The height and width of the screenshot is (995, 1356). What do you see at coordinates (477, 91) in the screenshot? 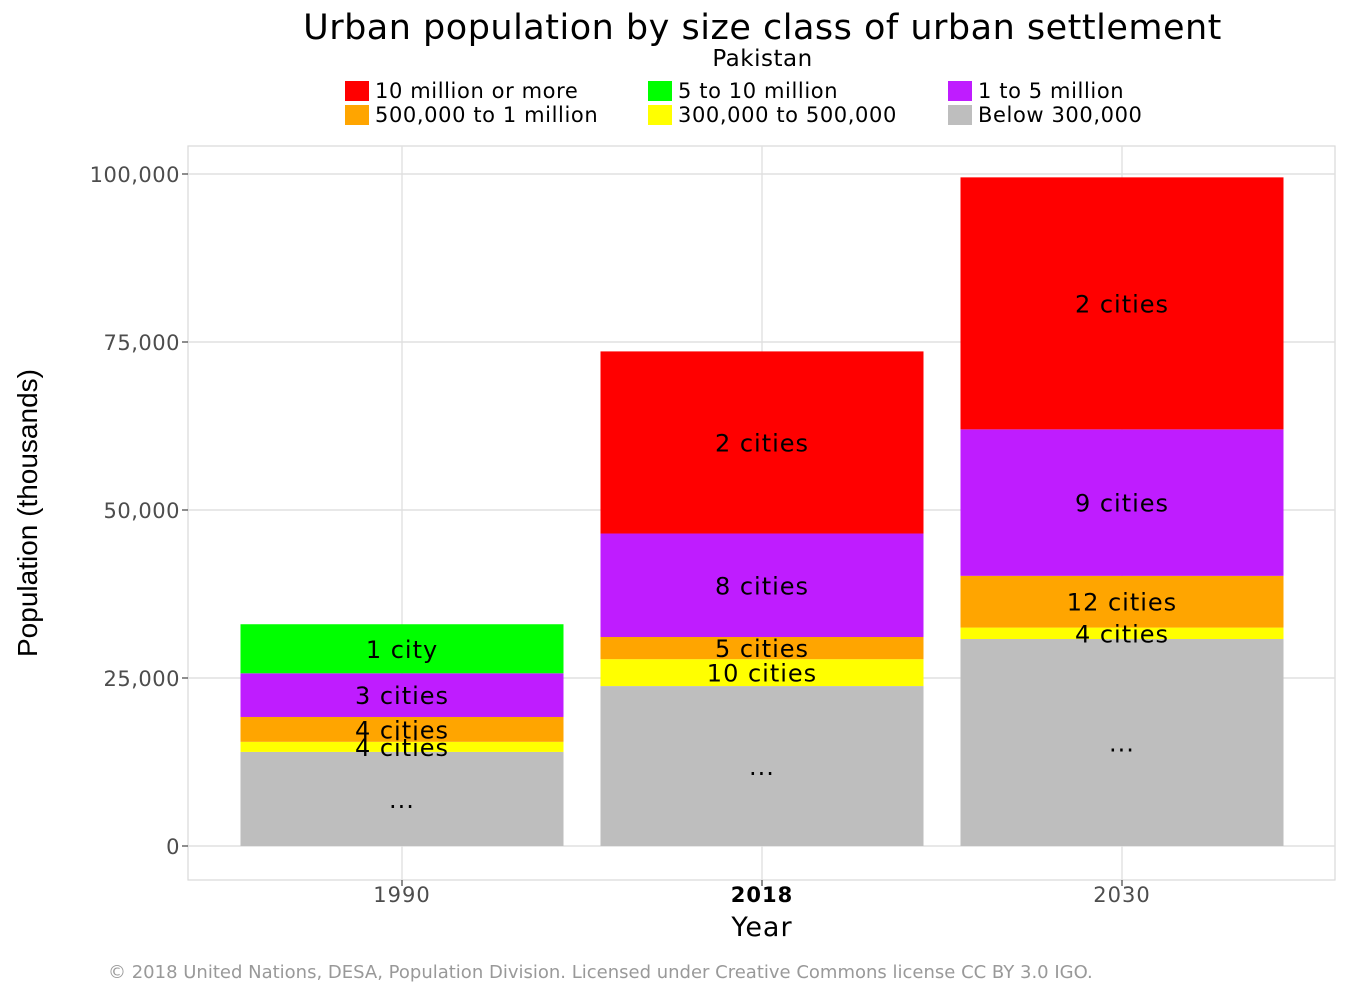
I see `legend-label: 10 million or more` at bounding box center [477, 91].